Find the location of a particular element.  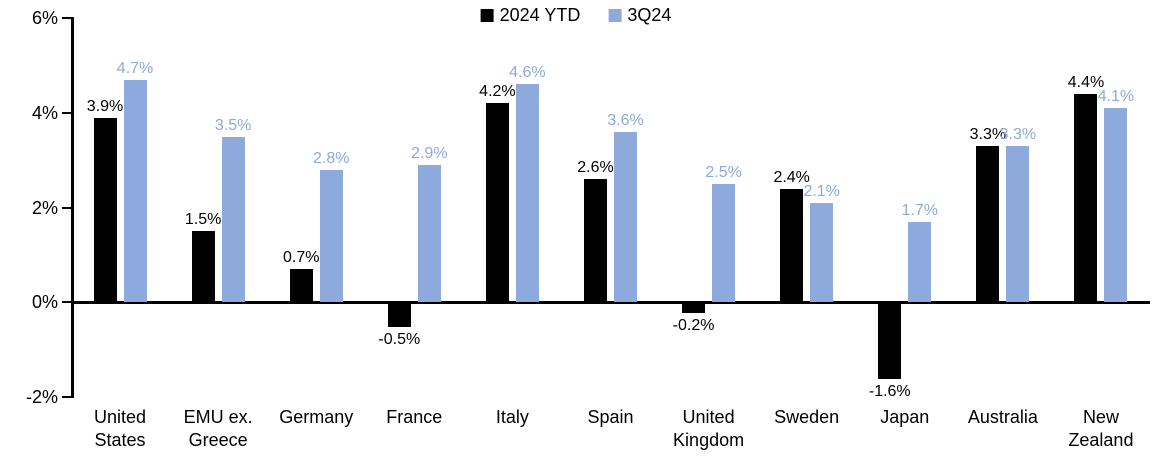

value-label-2024-ytd-japan: -1.6% is located at coordinates (889, 392).